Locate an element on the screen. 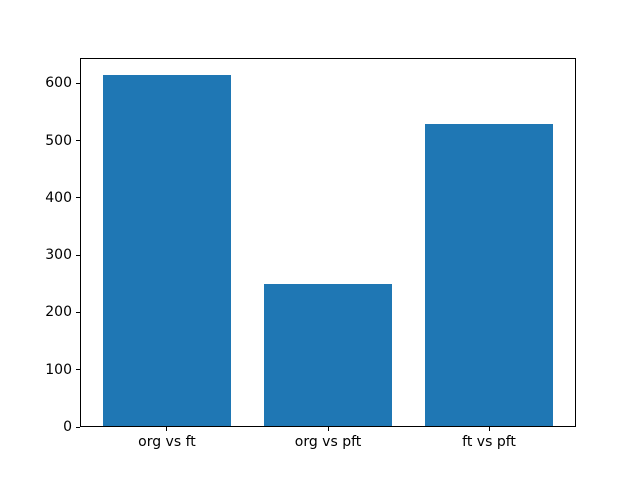  y-tick-label: 300 is located at coordinates (58, 255).